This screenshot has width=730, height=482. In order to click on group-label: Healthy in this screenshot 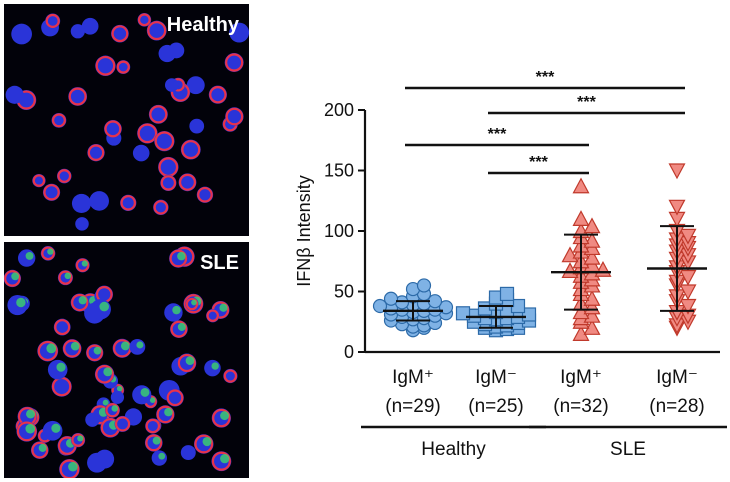, I will do `click(453, 449)`.